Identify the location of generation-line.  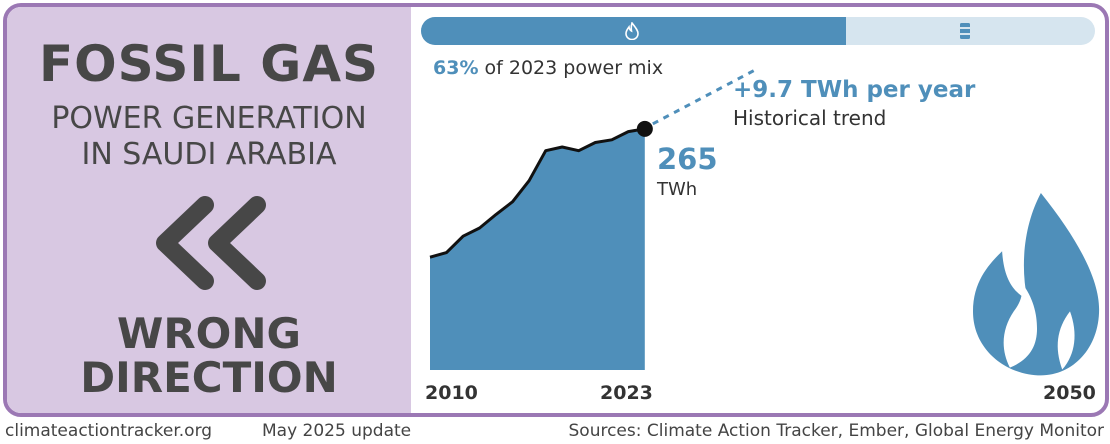
(537, 193).